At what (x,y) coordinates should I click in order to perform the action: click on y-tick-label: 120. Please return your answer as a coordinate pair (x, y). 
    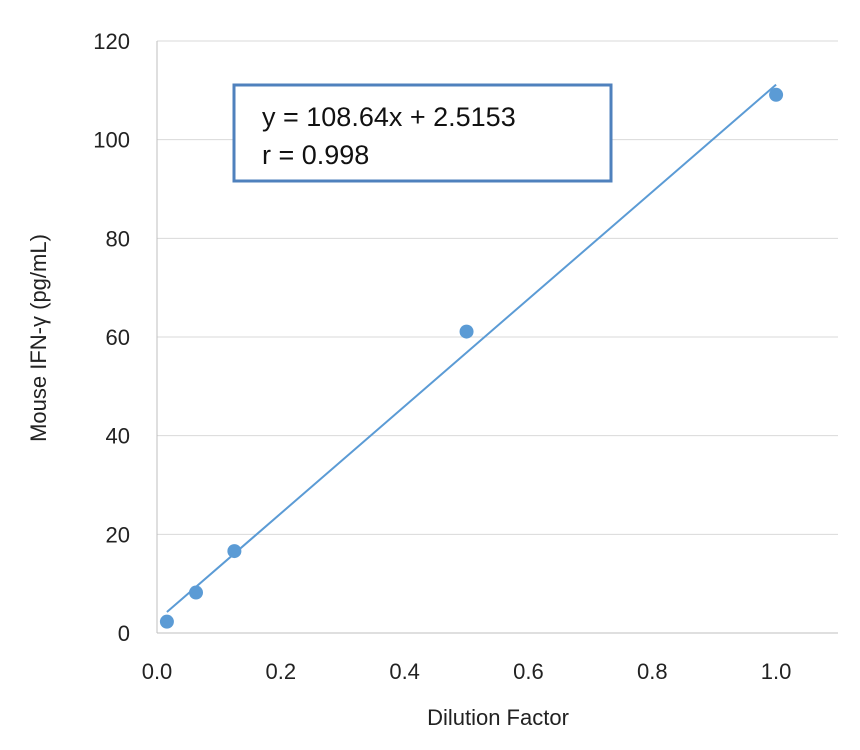
    Looking at the image, I should click on (111, 41).